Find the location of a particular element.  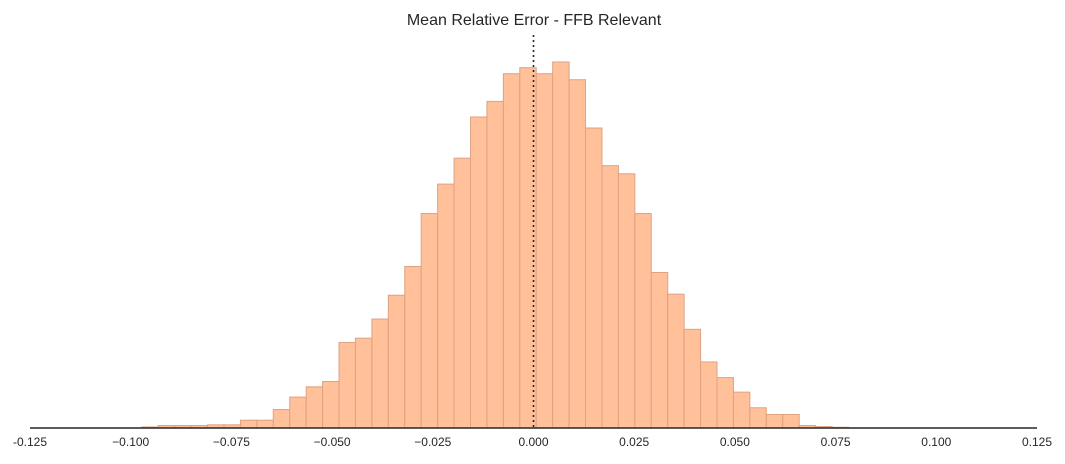

x-tick-label: 0.000 is located at coordinates (533, 442).